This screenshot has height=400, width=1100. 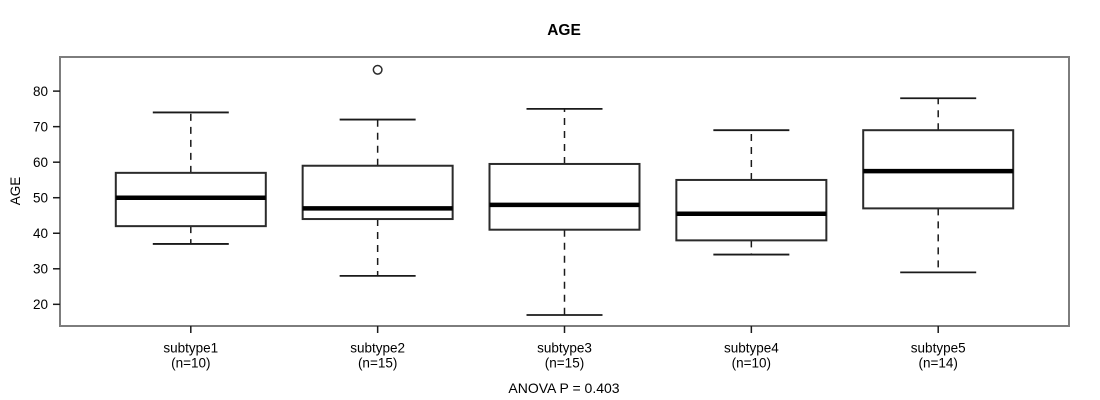 What do you see at coordinates (40, 304) in the screenshot?
I see `y-tick-label: 20` at bounding box center [40, 304].